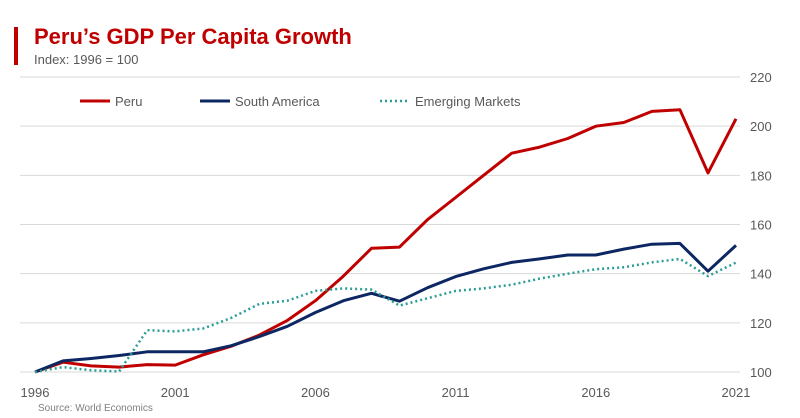 This screenshot has width=800, height=418. Describe the element at coordinates (761, 175) in the screenshot. I see `y-tick-label: 180` at that location.